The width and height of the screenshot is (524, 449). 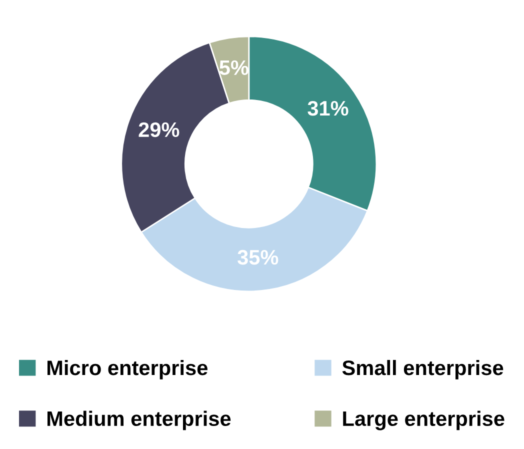 What do you see at coordinates (159, 130) in the screenshot?
I see `data-label: 29%` at bounding box center [159, 130].